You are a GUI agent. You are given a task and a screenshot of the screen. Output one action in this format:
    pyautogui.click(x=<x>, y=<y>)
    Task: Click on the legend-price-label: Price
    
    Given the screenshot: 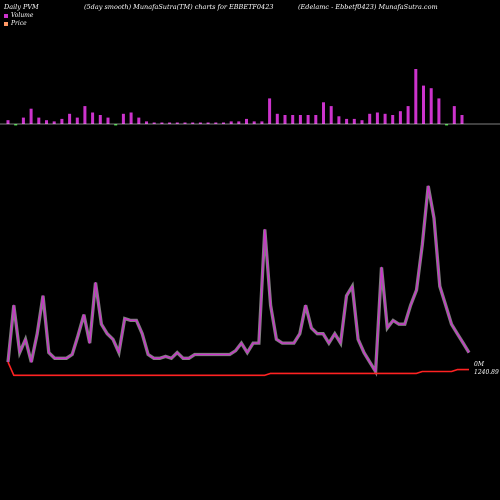 What is the action you would take?
    pyautogui.click(x=19, y=23)
    